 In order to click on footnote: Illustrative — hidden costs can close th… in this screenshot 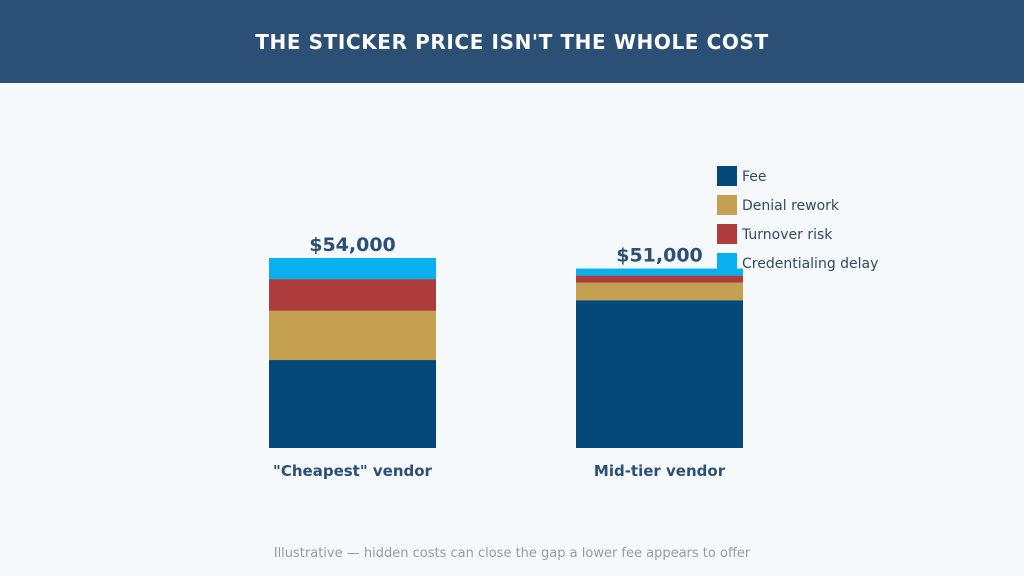, I will do `click(512, 553)`.